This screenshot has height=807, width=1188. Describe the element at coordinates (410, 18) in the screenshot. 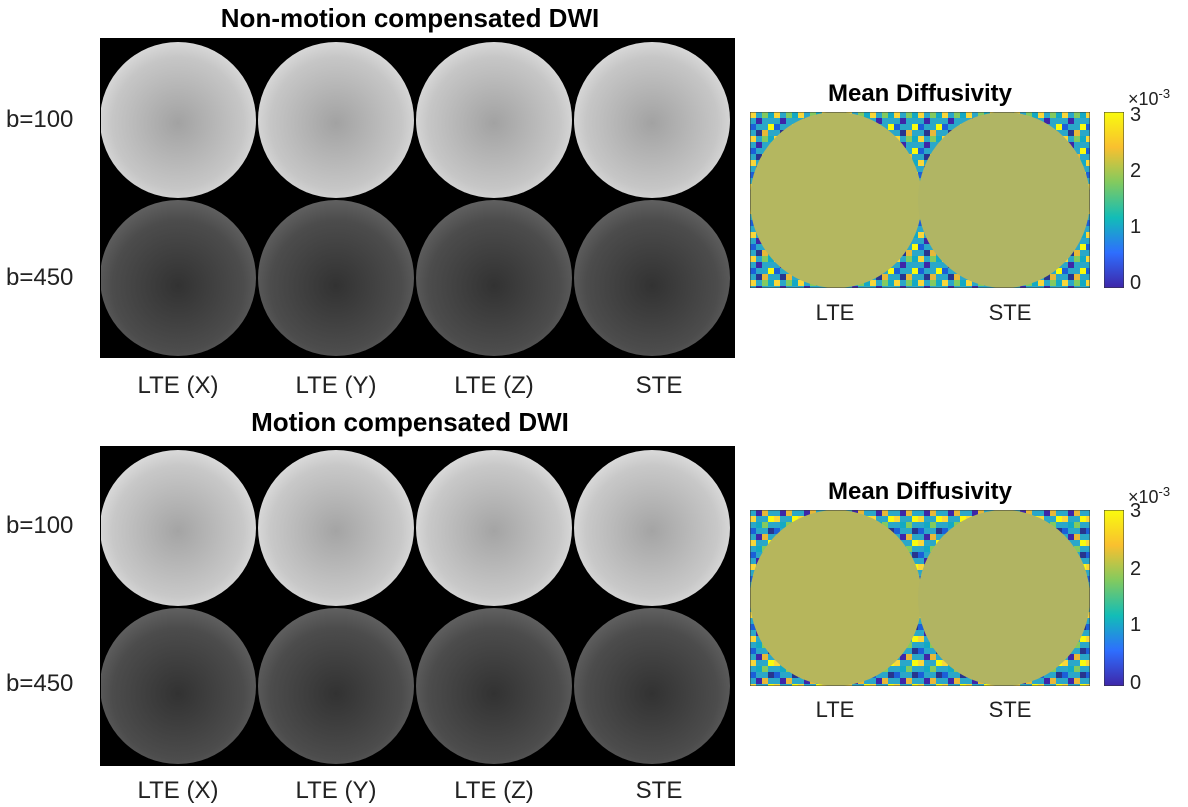

I see `panel-title: Non-motion compensated DWI` at that location.